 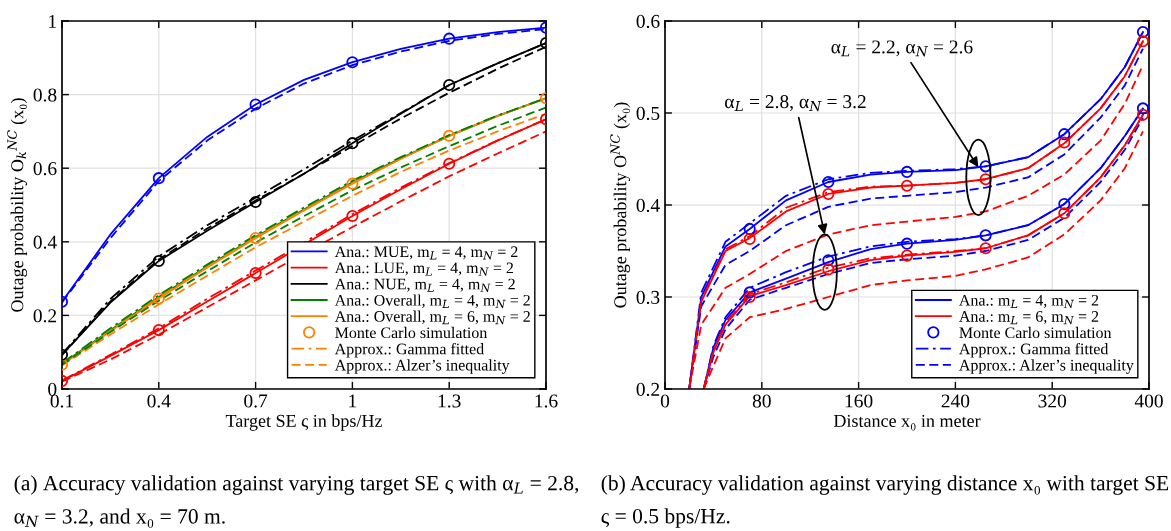 I want to click on x-axis-title: Target SE ς in bps/Hz, so click(x=303, y=422).